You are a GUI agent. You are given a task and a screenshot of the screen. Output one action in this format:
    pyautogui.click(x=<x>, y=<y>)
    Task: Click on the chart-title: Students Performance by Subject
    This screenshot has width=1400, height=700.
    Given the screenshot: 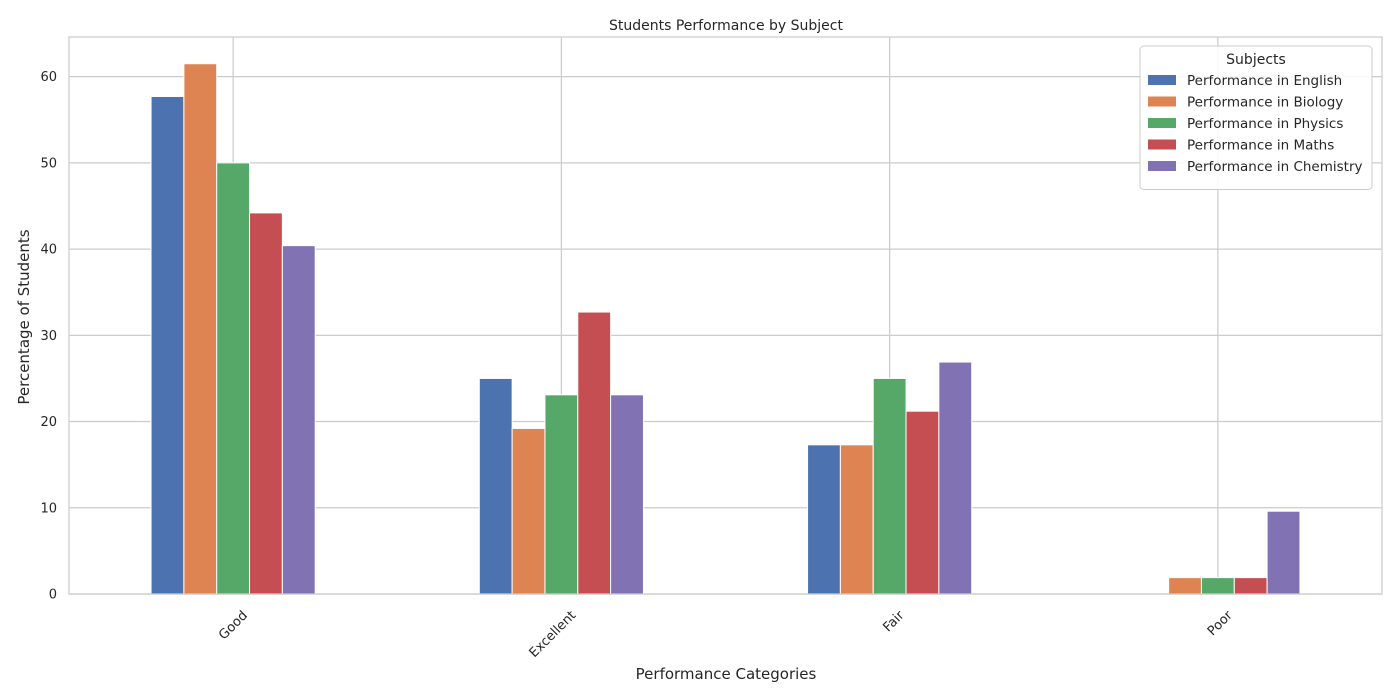 What is the action you would take?
    pyautogui.click(x=726, y=26)
    